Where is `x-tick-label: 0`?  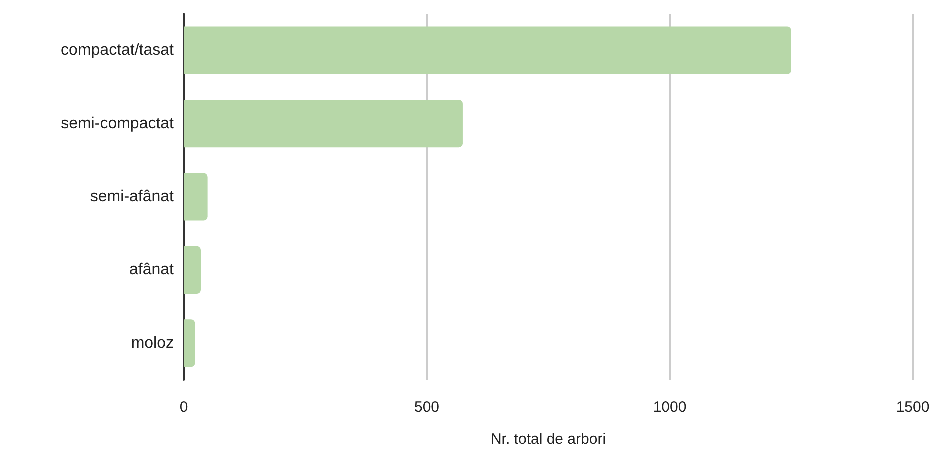 x-tick-label: 0 is located at coordinates (184, 407).